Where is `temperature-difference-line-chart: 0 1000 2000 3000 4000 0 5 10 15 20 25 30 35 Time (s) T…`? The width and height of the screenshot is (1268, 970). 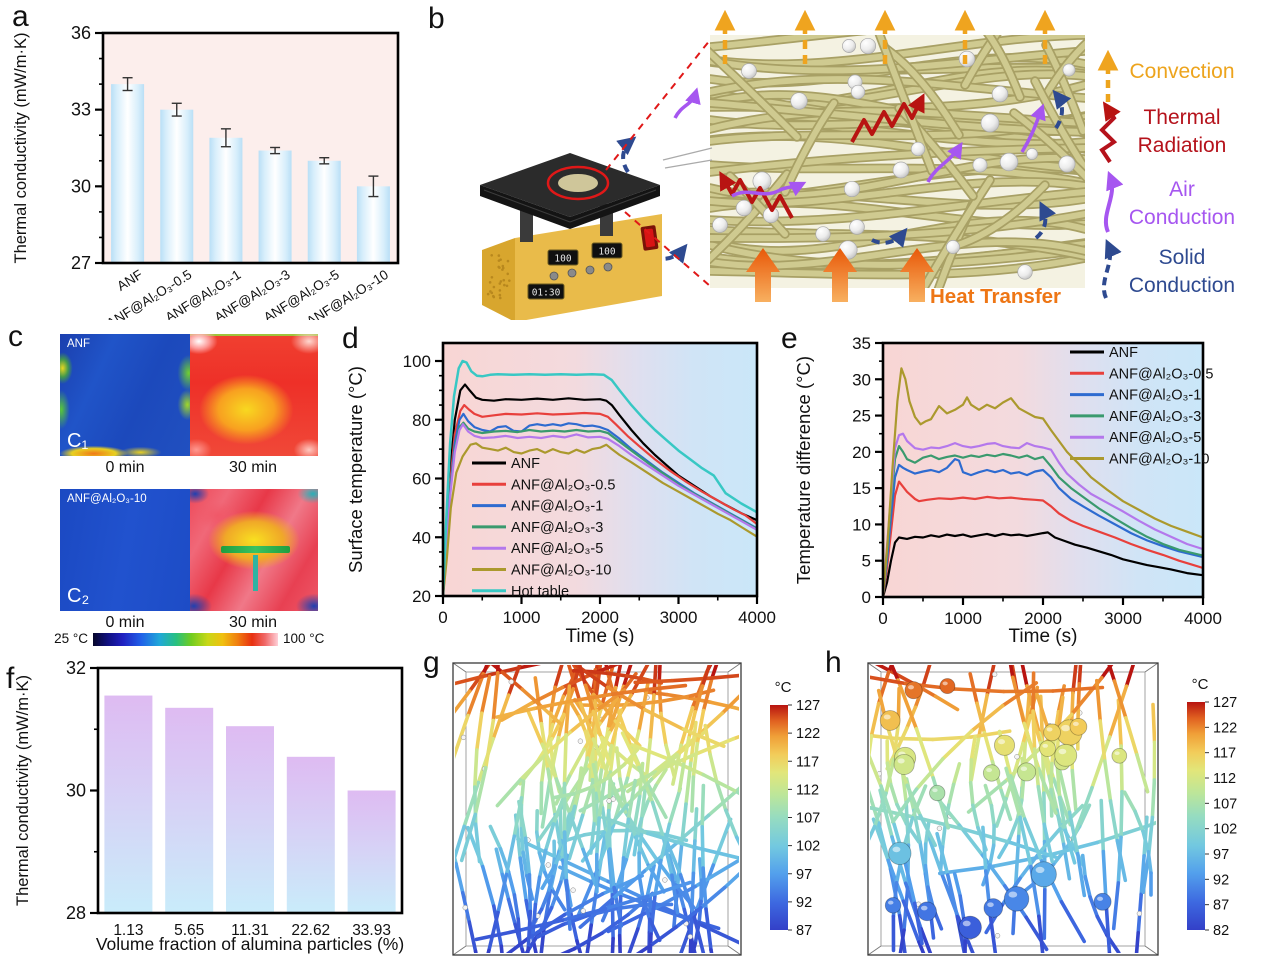
temperature-difference-line-chart: 0 1000 2000 3000 4000 0 5 10 15 20 25 30 35 Time (s) T… is located at coordinates (1007, 490).